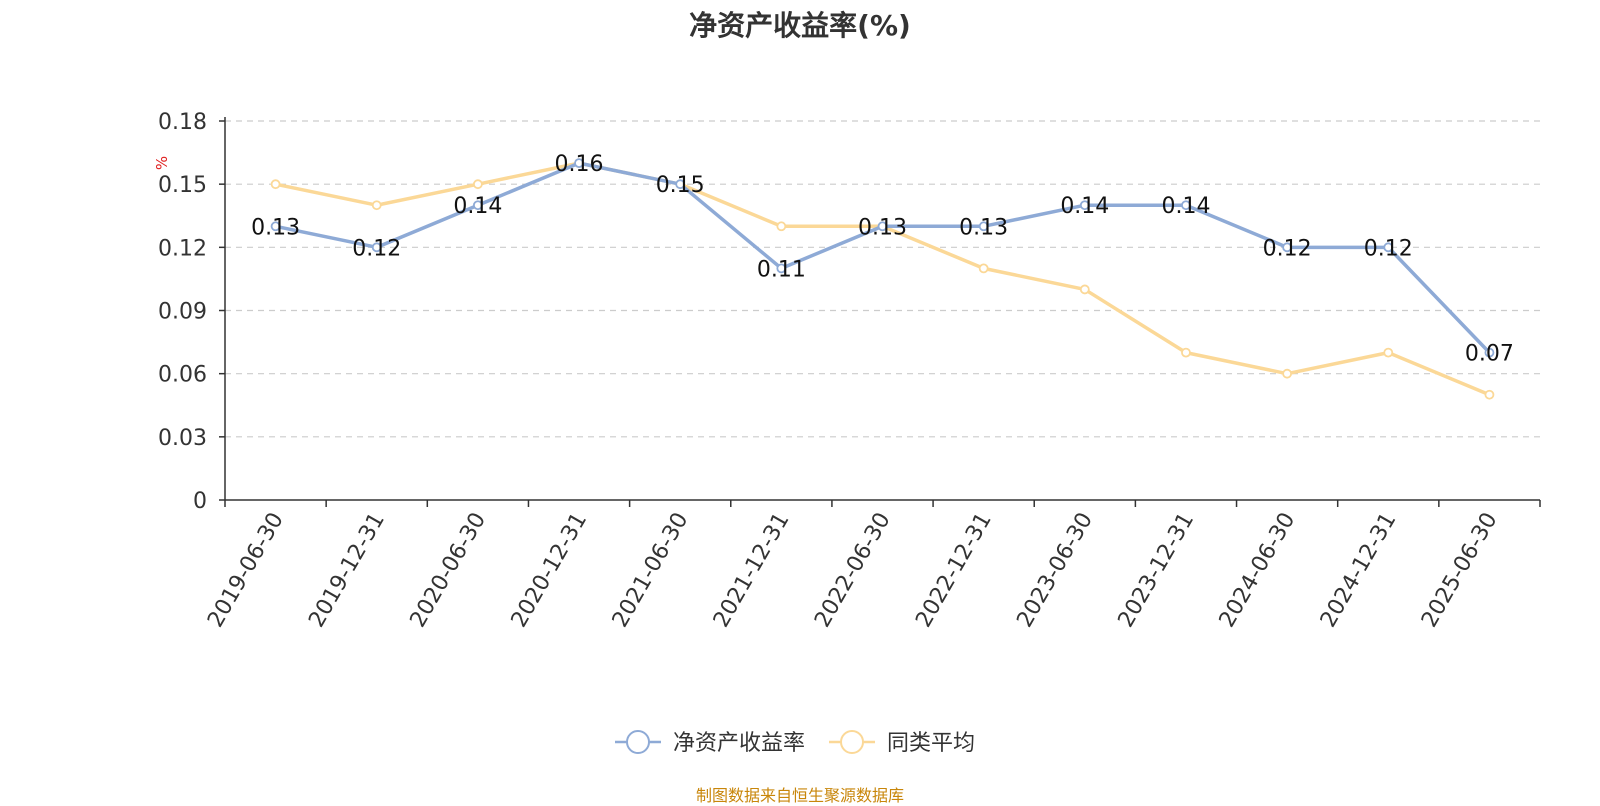 The height and width of the screenshot is (806, 1600). I want to click on y-axis-unit-label: %, so click(162, 163).